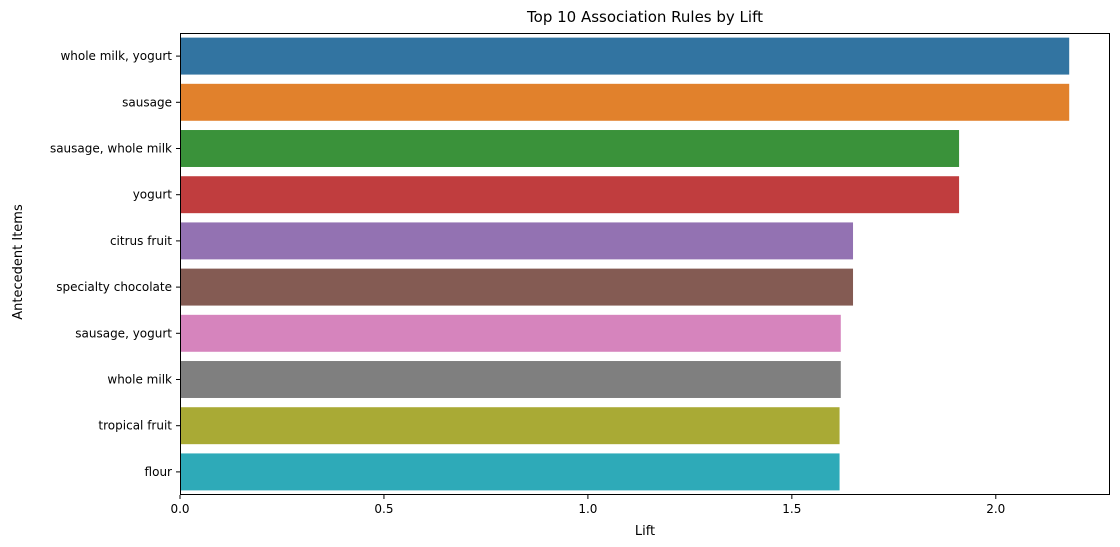 Image resolution: width=1120 pixels, height=547 pixels. What do you see at coordinates (644, 17) in the screenshot?
I see `chart-title: Top 10 Association Rules by Lift` at bounding box center [644, 17].